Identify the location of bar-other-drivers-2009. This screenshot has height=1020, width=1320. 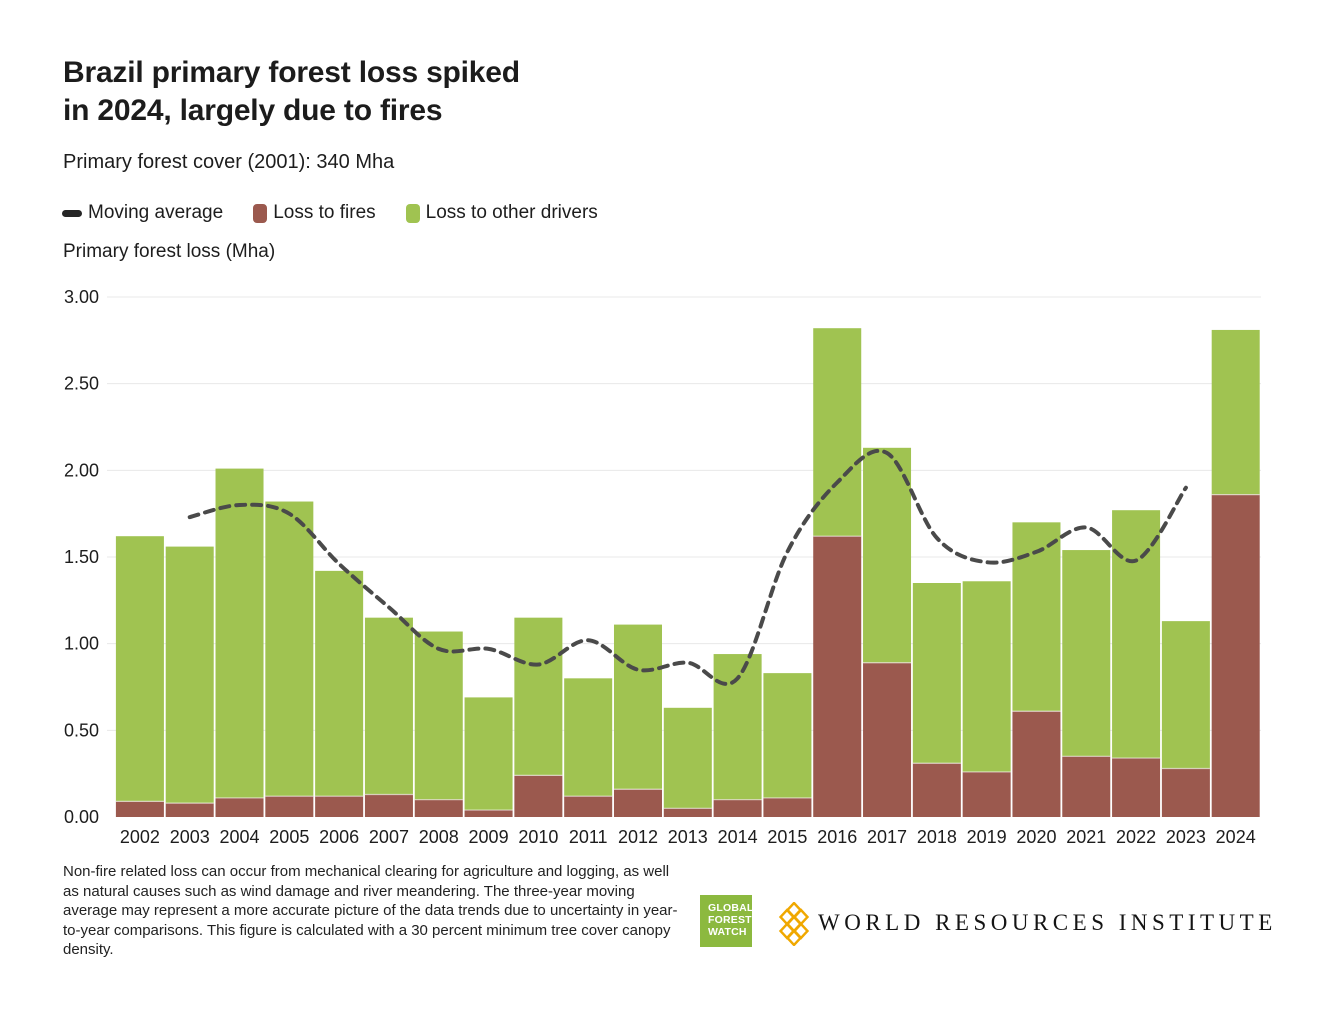
(488, 754).